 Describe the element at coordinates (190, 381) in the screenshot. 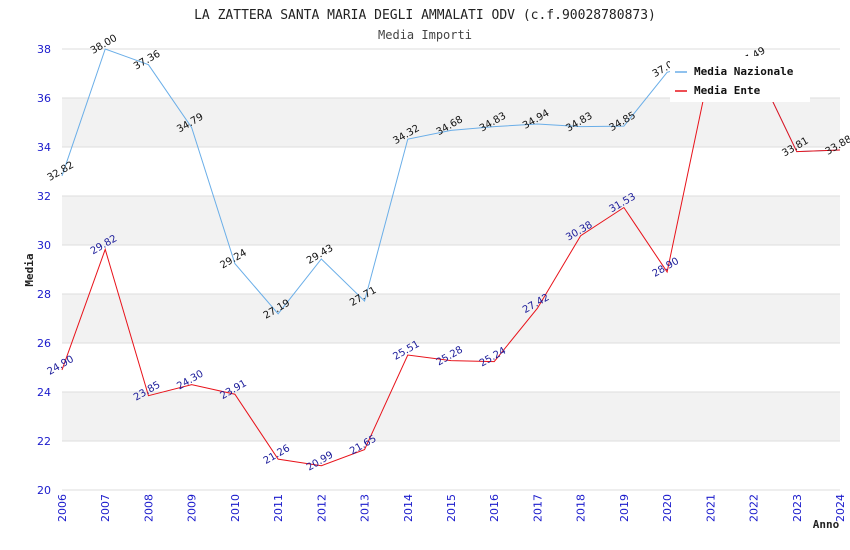

I see `data-label: 24.30` at that location.